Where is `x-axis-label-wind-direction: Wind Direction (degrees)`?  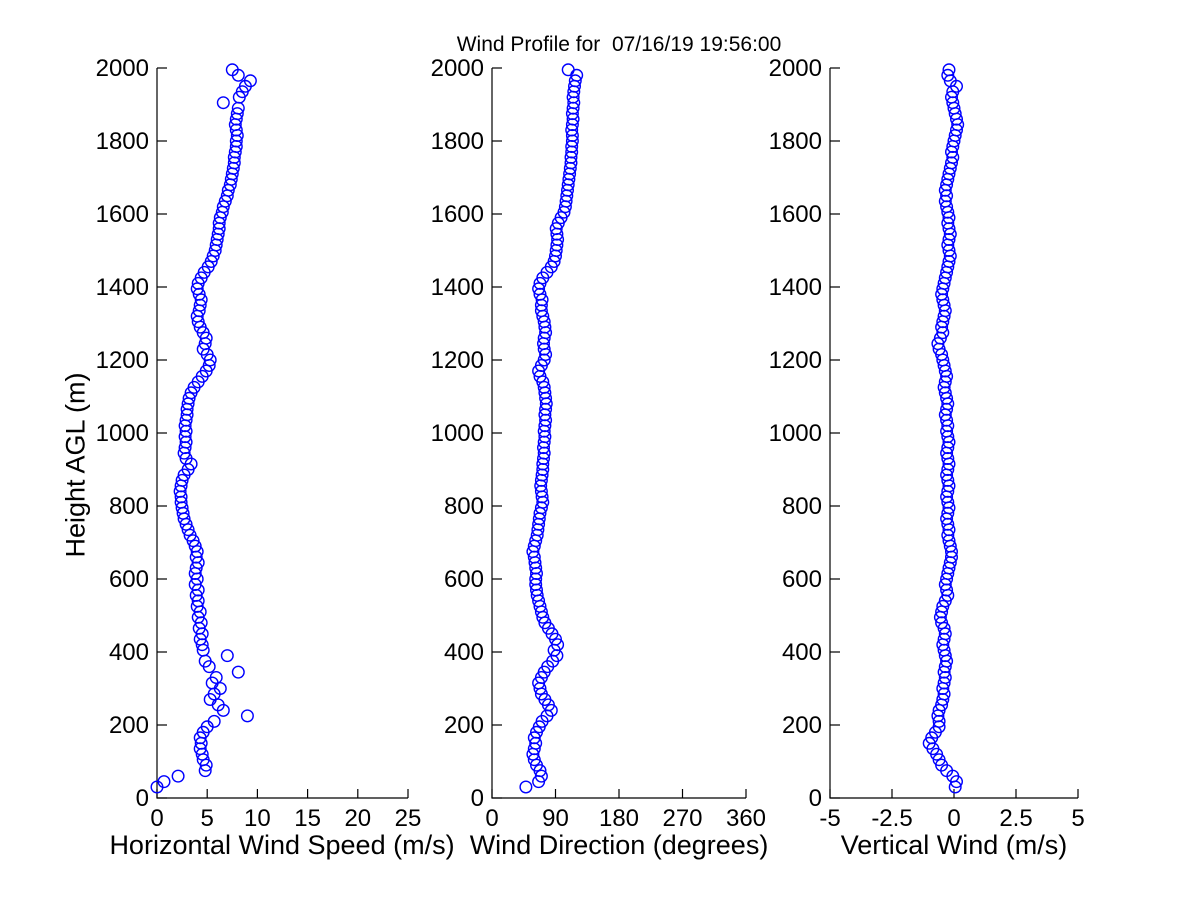 x-axis-label-wind-direction: Wind Direction (degrees) is located at coordinates (619, 845).